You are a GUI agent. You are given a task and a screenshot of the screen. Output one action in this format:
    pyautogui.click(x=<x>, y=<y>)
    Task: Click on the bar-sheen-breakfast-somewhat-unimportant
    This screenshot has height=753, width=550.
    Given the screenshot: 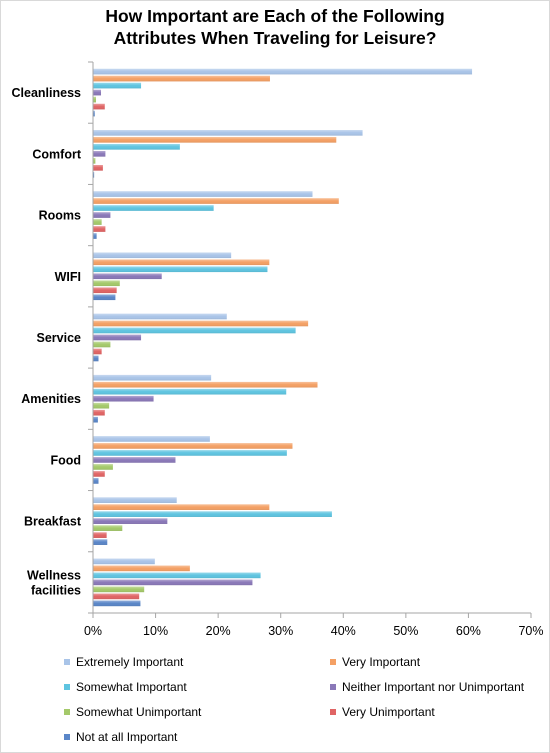 What is the action you would take?
    pyautogui.click(x=108, y=528)
    